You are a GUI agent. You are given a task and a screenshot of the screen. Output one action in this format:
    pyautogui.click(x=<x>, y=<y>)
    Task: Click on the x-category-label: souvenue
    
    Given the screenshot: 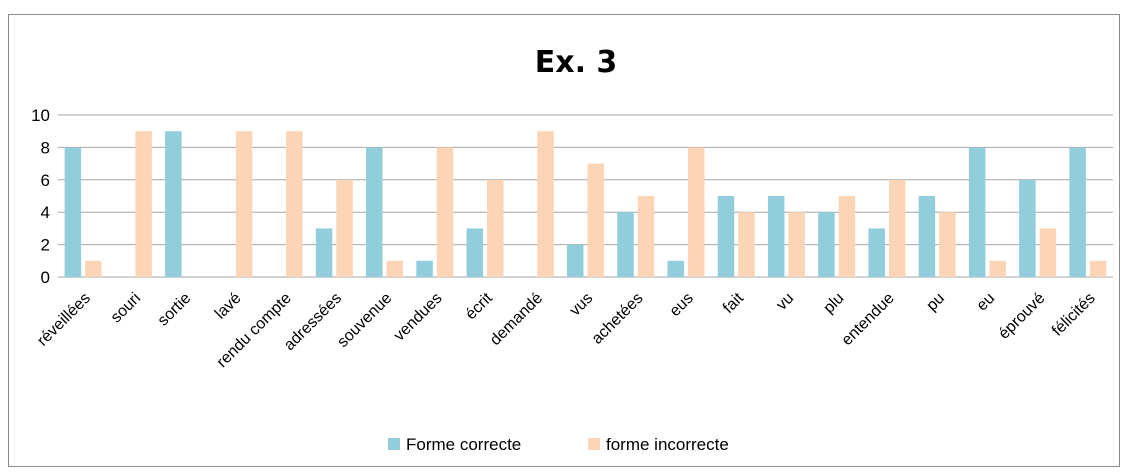 What is the action you would take?
    pyautogui.click(x=364, y=320)
    